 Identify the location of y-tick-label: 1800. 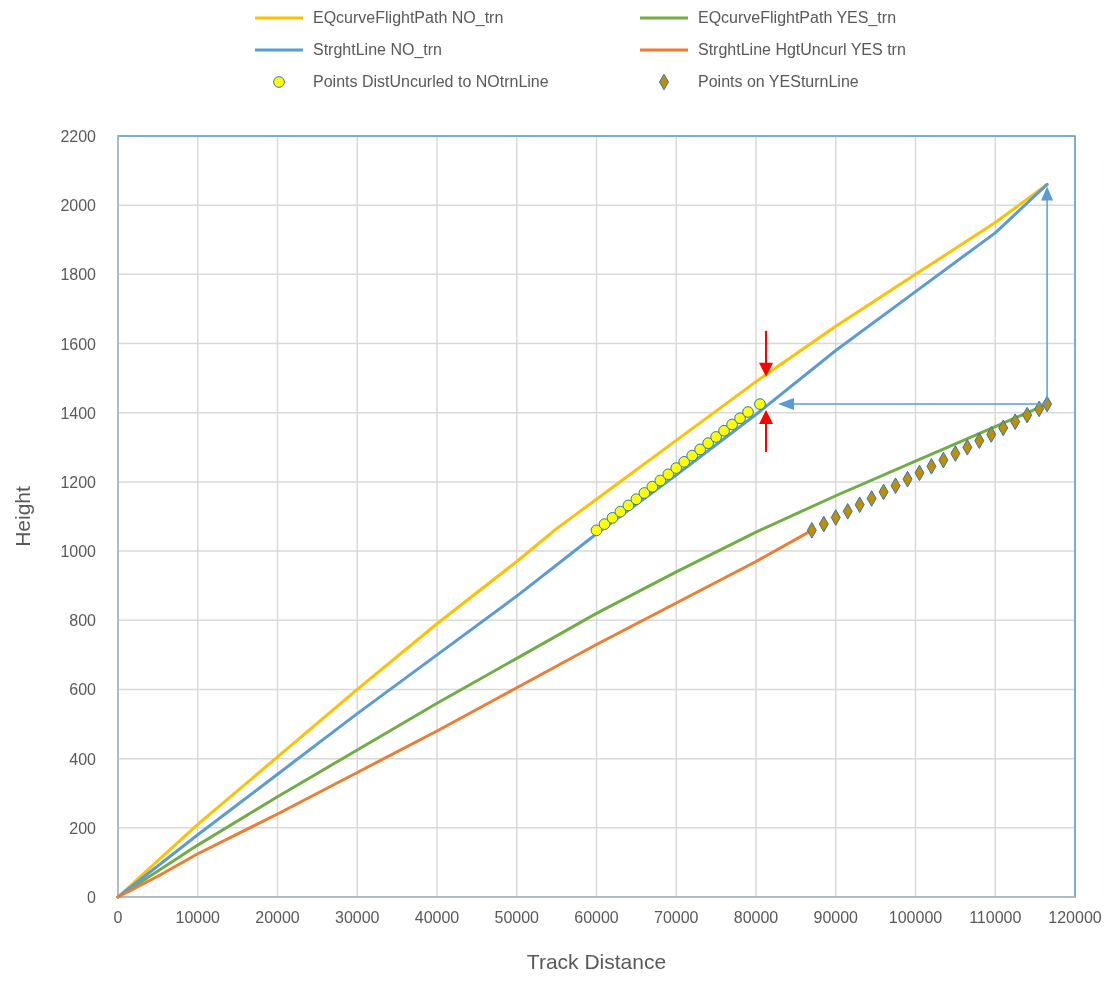
(78, 275).